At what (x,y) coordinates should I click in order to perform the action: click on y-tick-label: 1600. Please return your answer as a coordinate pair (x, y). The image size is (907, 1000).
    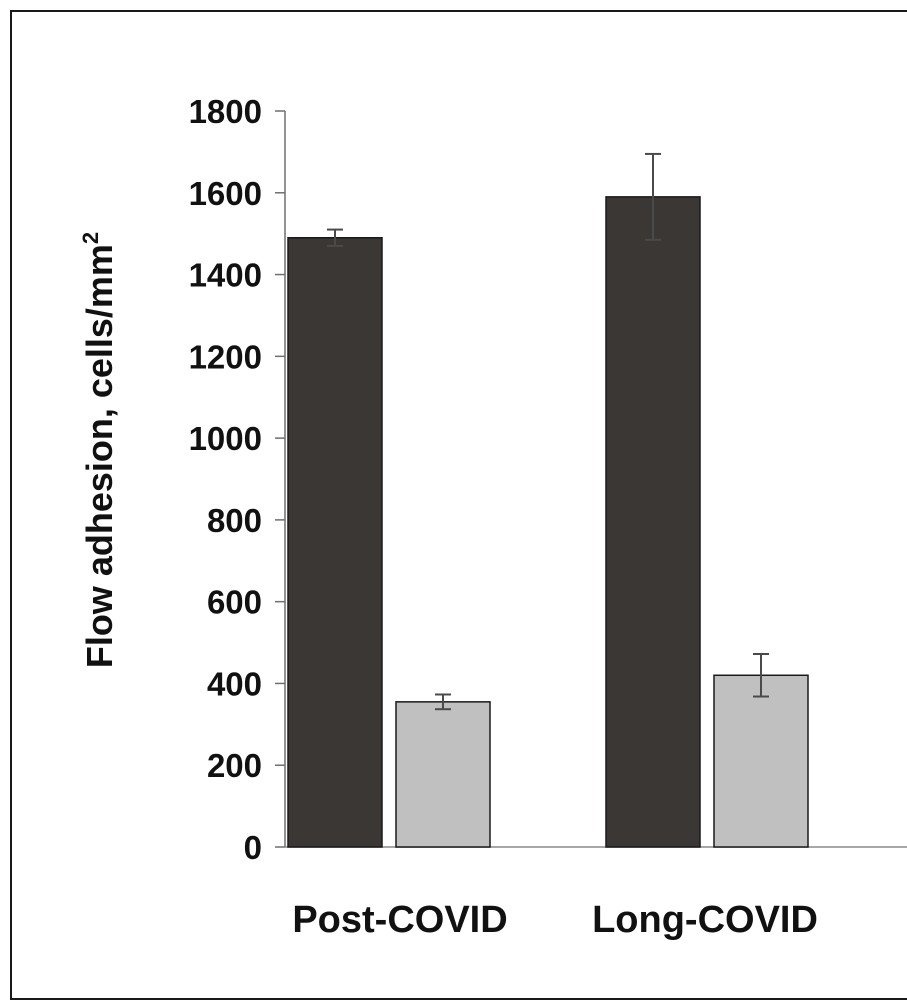
    Looking at the image, I should click on (225, 193).